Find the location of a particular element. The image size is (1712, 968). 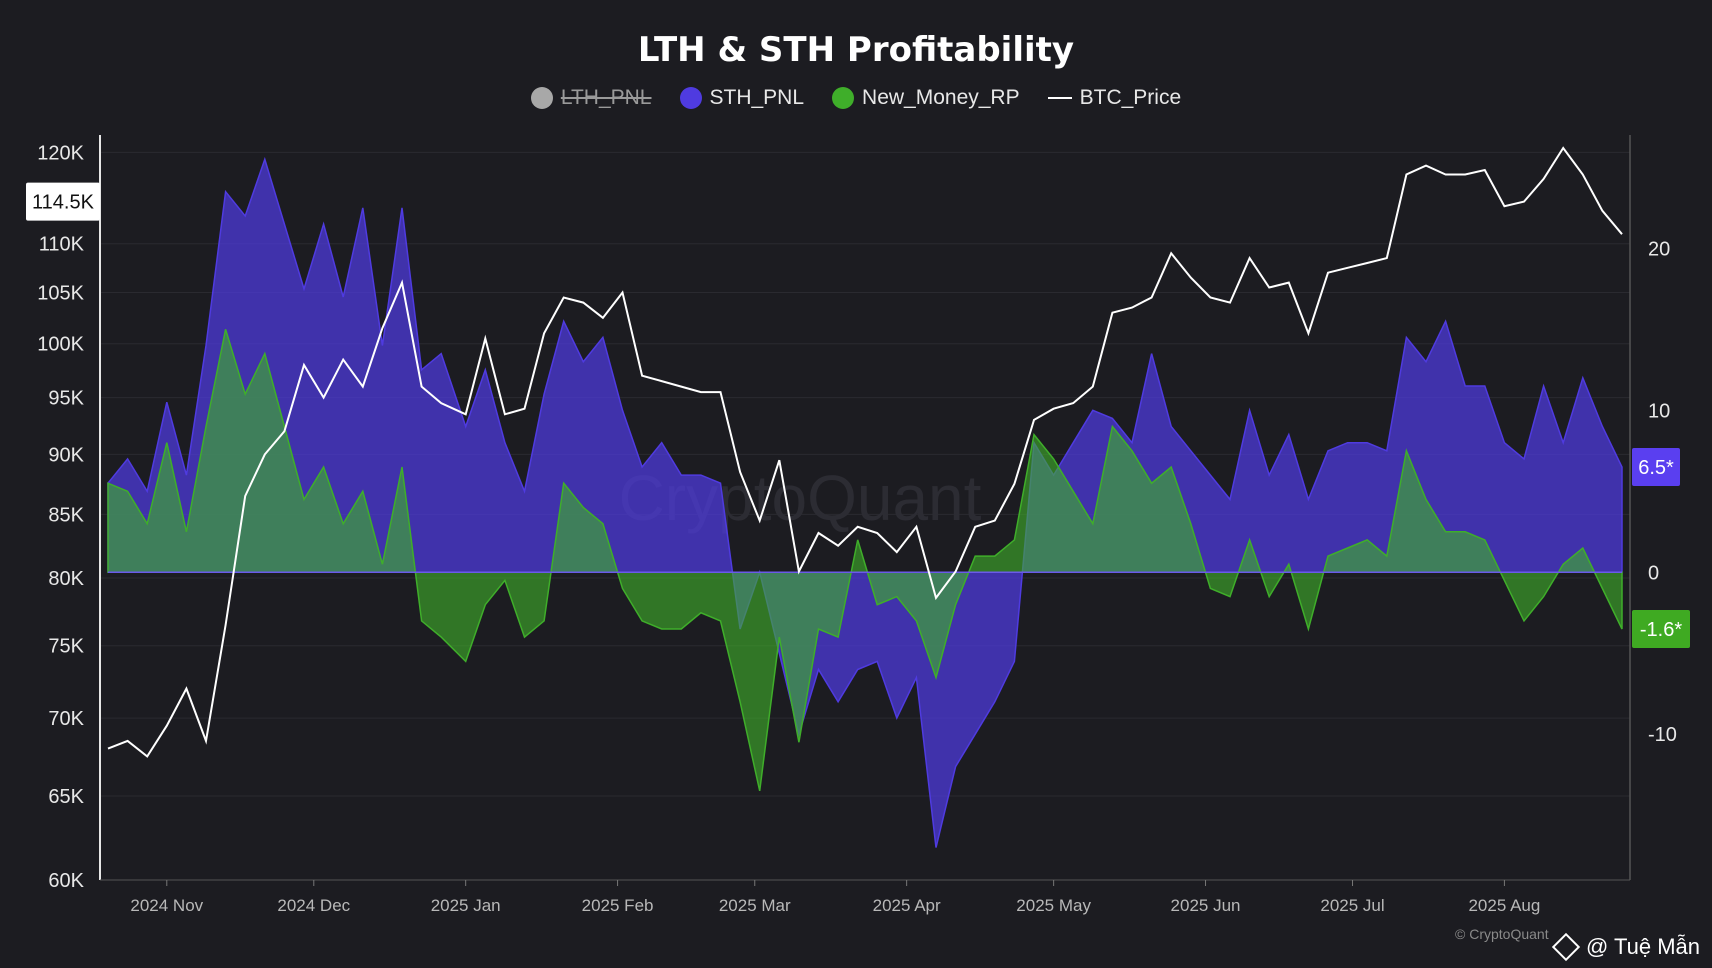

source-credit: © CryptoQuant is located at coordinates (1502, 934).